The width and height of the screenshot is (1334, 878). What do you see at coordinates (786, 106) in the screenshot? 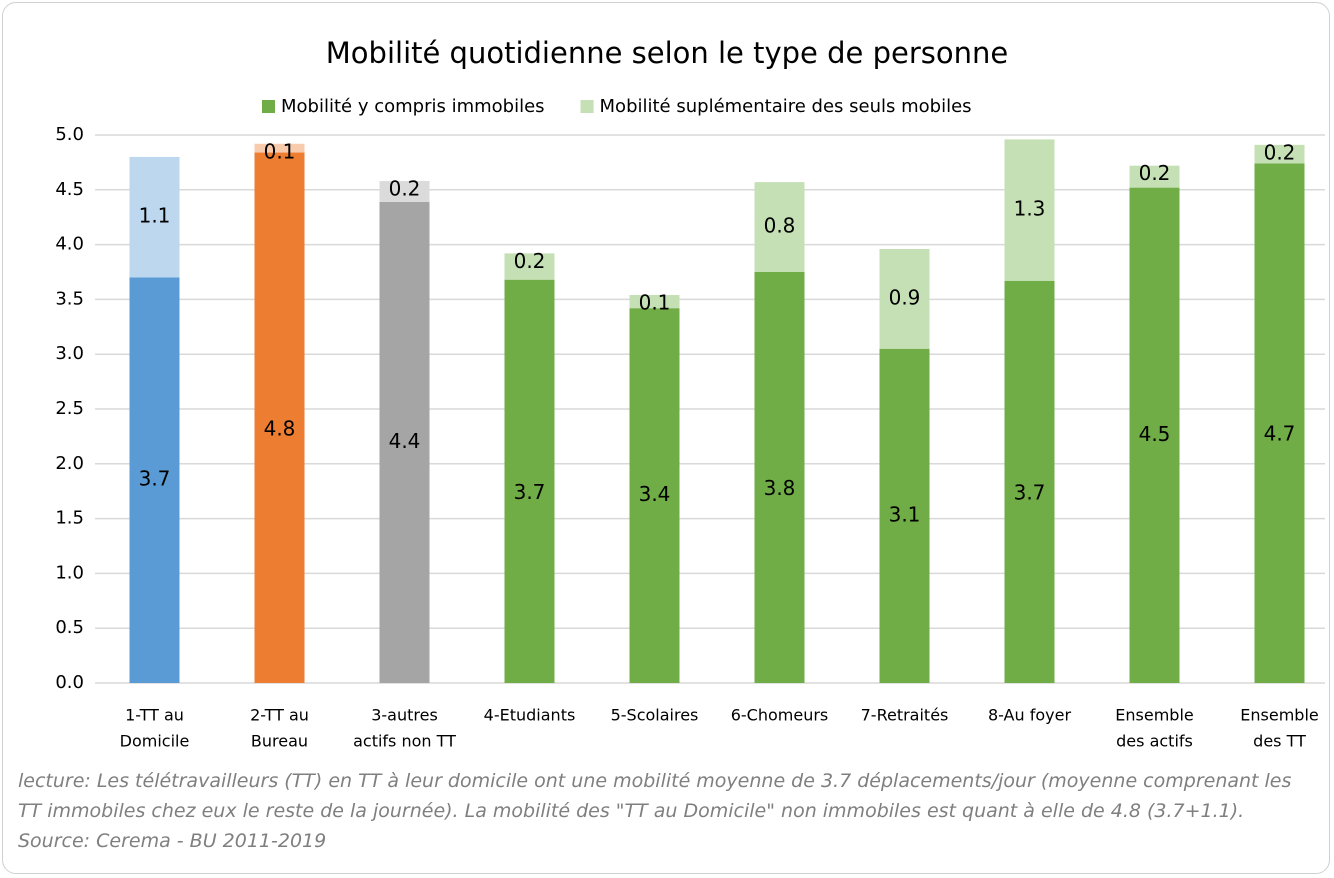
I see `legend-label: Mobilité suplémentaire des seuls mobiles` at bounding box center [786, 106].